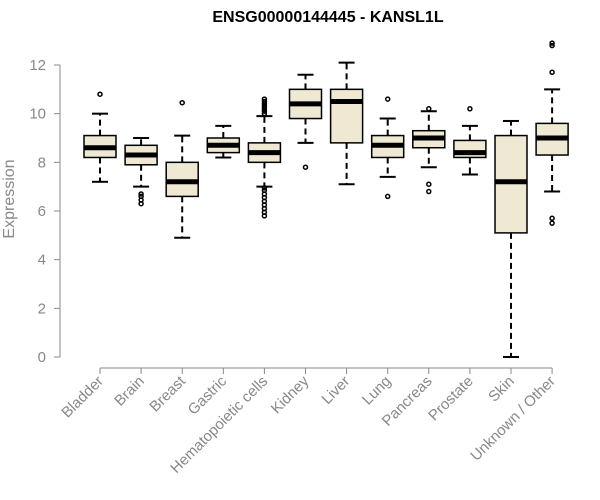  Describe the element at coordinates (501, 389) in the screenshot. I see `x-category-label: Skin` at that location.